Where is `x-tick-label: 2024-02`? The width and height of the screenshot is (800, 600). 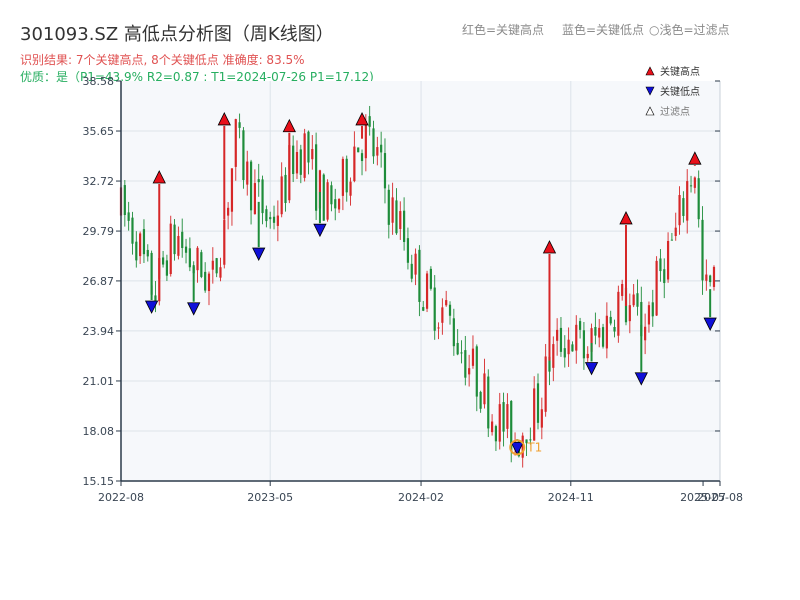 x-tick-label: 2024-02 is located at coordinates (421, 497).